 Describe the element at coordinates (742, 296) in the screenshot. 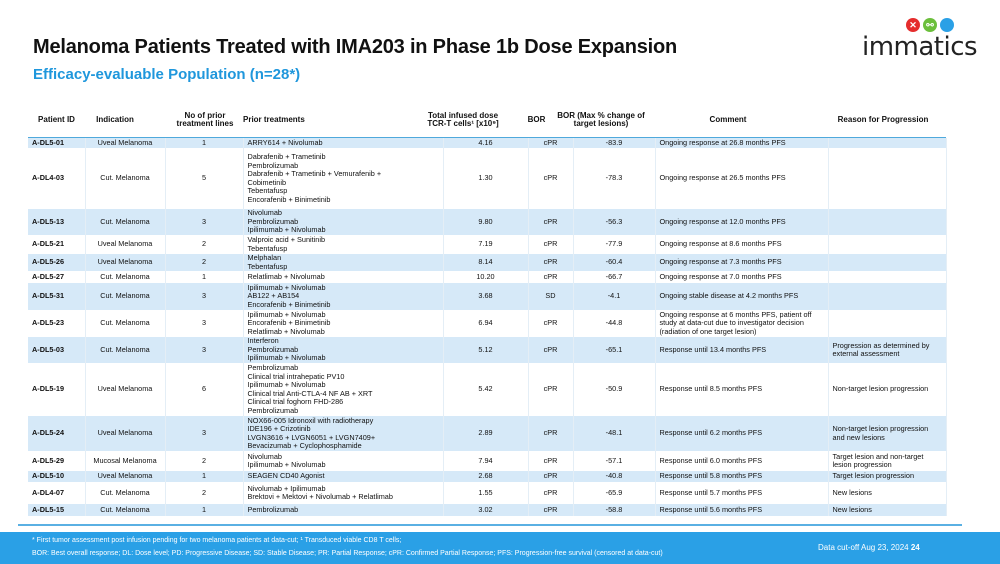

I see `comment: Ongoing stable disease at 4.2 months PFS` at that location.